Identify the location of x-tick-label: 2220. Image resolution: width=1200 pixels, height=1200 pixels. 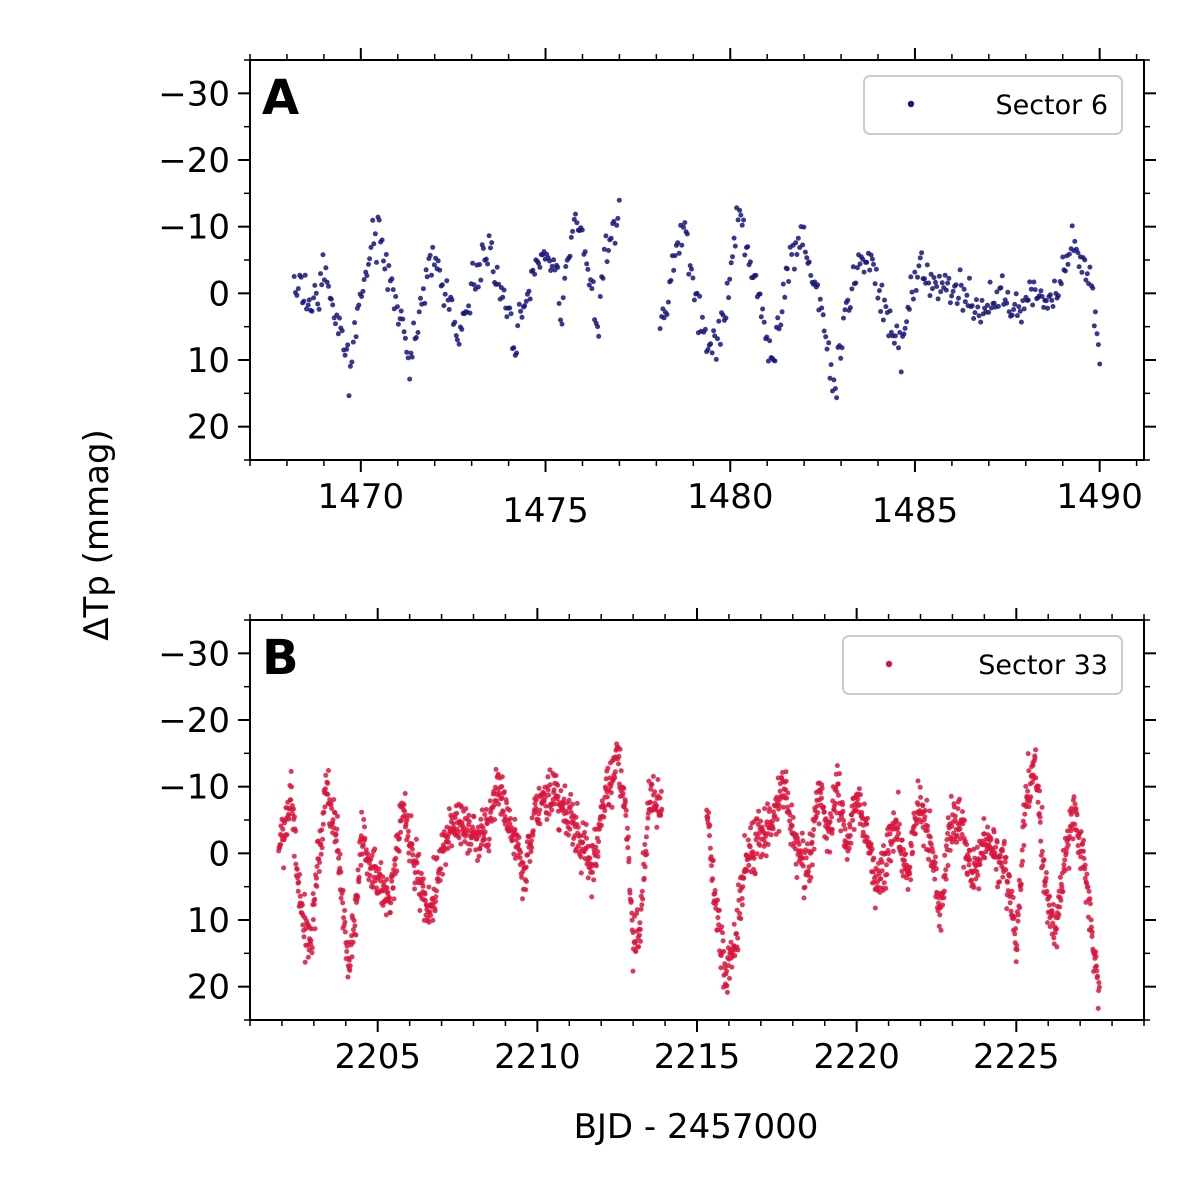
(856, 1057).